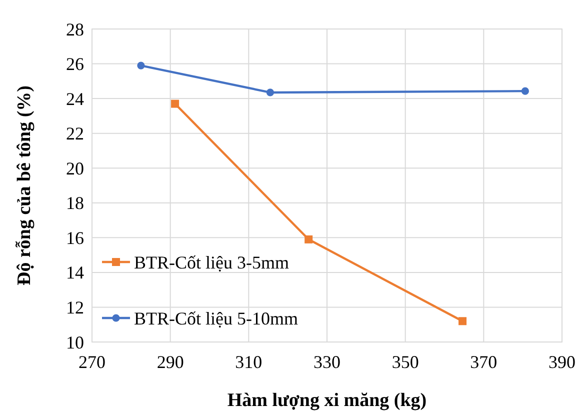 The width and height of the screenshot is (585, 418). I want to click on y-tick-label: 18, so click(75, 203).